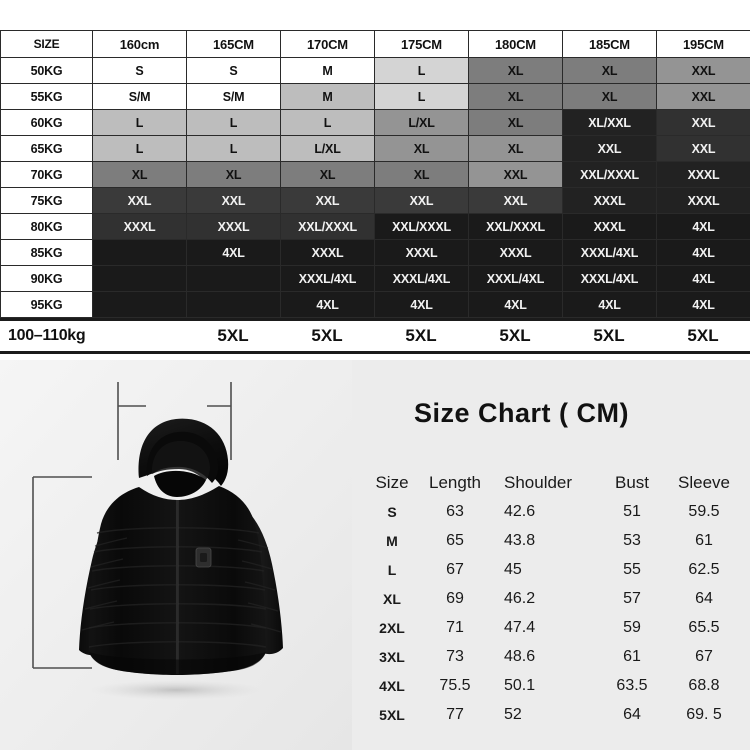 This screenshot has height=750, width=750. What do you see at coordinates (455, 569) in the screenshot?
I see `size-chart-cell-length: 67` at bounding box center [455, 569].